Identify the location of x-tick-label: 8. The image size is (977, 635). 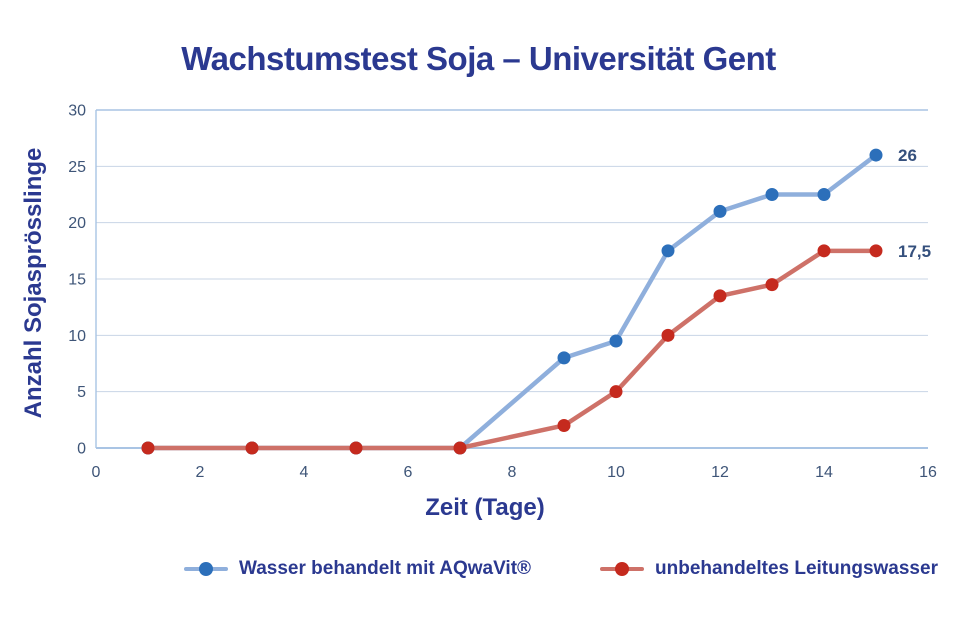
(512, 472).